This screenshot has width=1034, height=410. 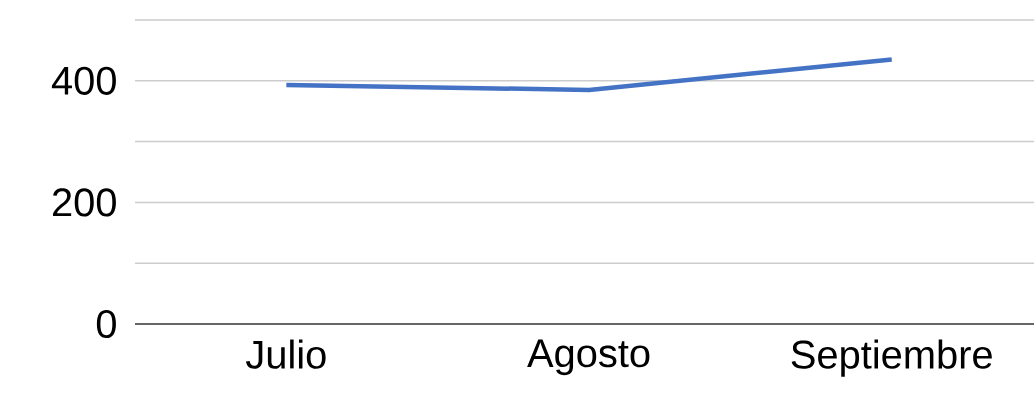 I want to click on y-tick-label: 0, so click(x=106, y=324).